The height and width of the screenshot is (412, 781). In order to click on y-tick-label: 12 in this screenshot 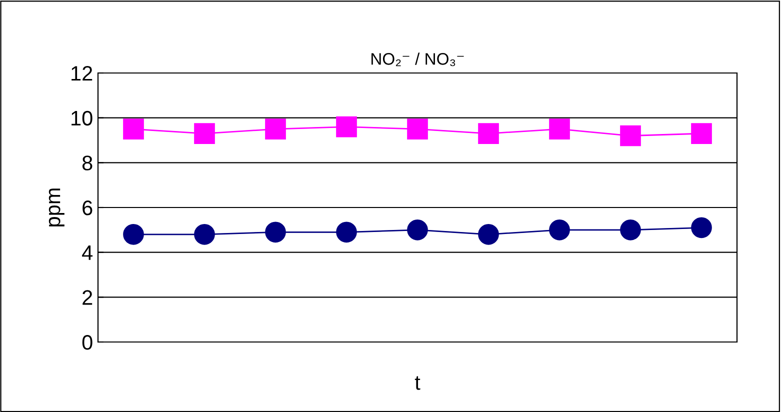, I will do `click(82, 73)`.